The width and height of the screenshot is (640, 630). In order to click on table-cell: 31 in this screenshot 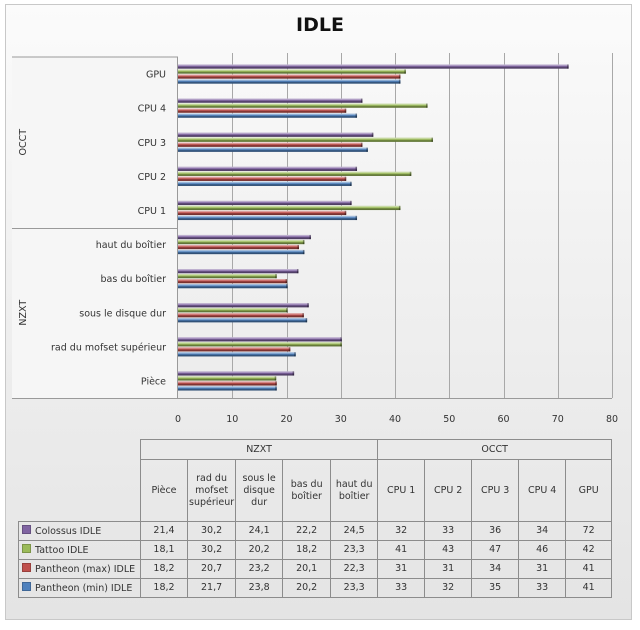, I will do `click(401, 569)`.